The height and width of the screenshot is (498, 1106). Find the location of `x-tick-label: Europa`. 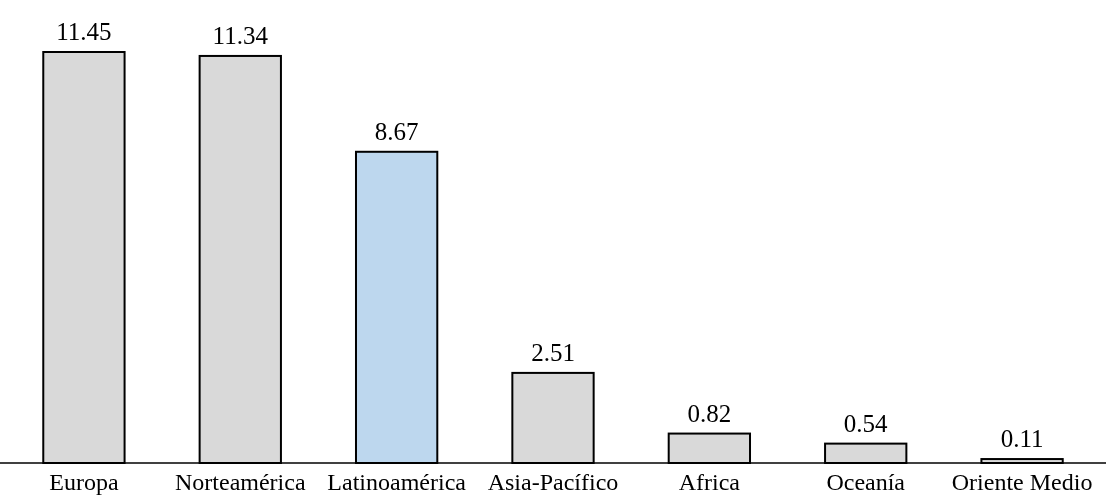

x-tick-label: Europa is located at coordinates (84, 482).